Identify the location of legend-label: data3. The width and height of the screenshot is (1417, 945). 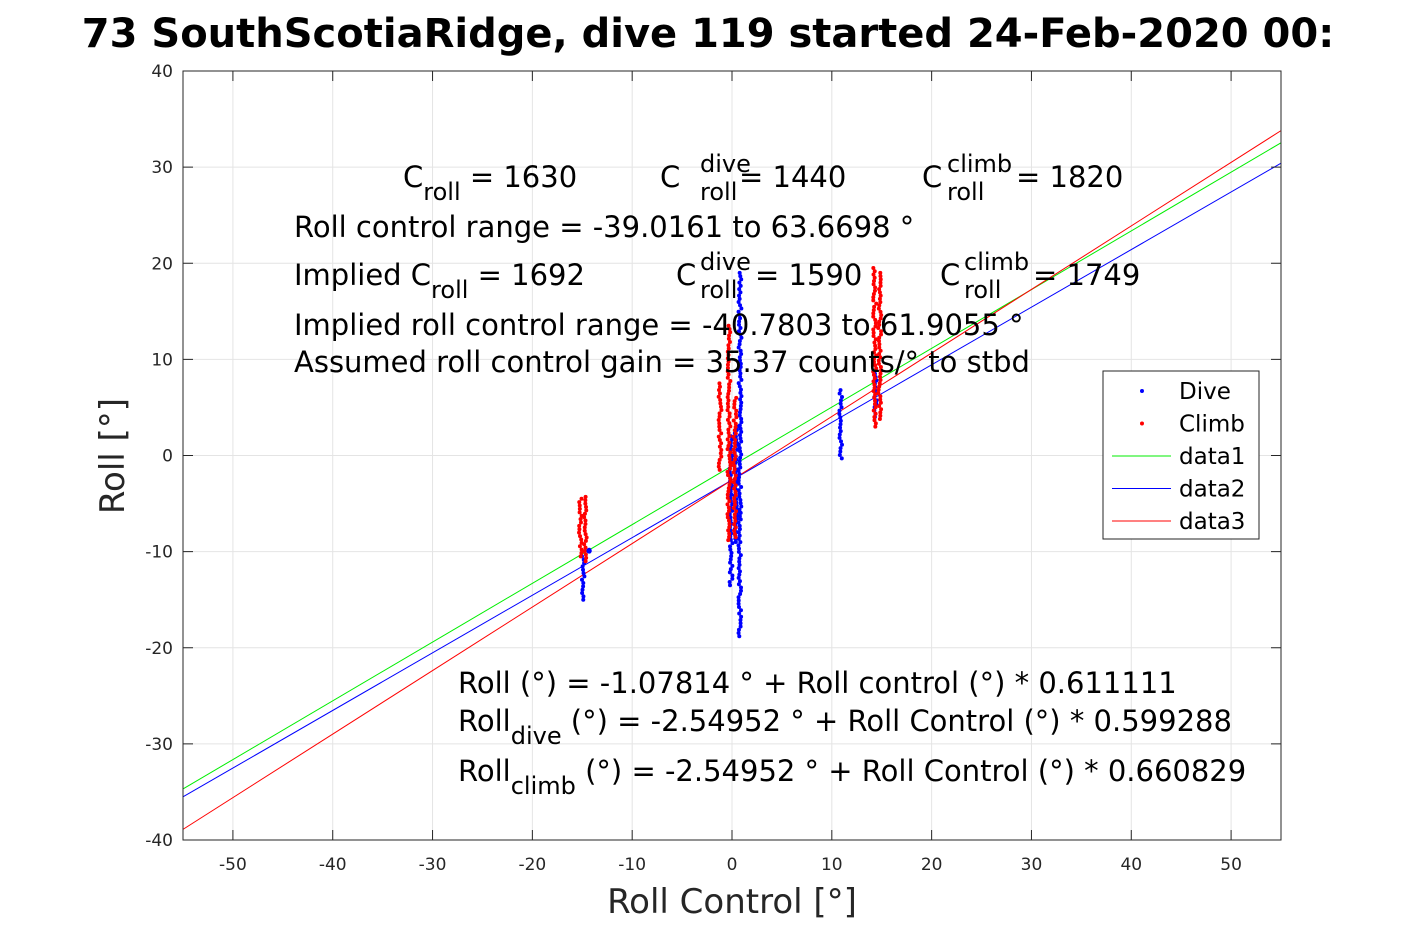
(1212, 522).